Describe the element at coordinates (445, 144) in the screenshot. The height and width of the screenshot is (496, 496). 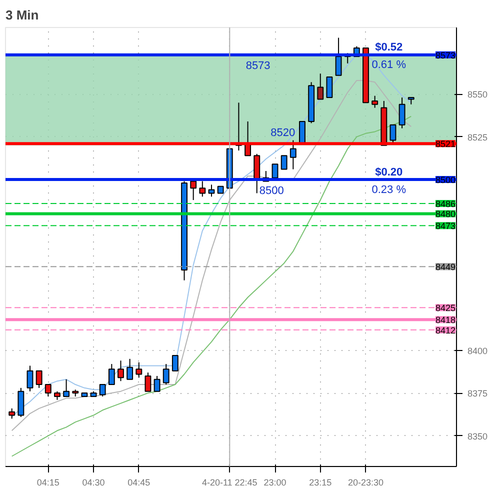
I see `ref-line-label: 8521` at that location.